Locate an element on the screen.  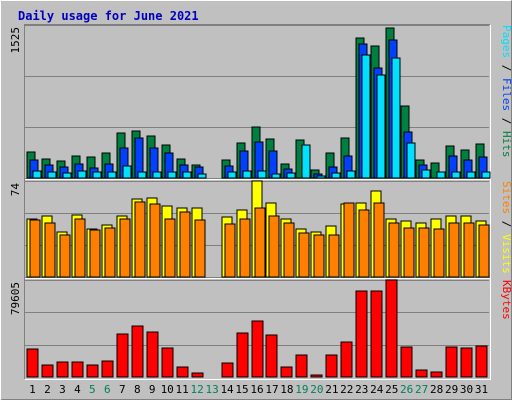
axis-legend-part: Pages is located at coordinates (506, 41).